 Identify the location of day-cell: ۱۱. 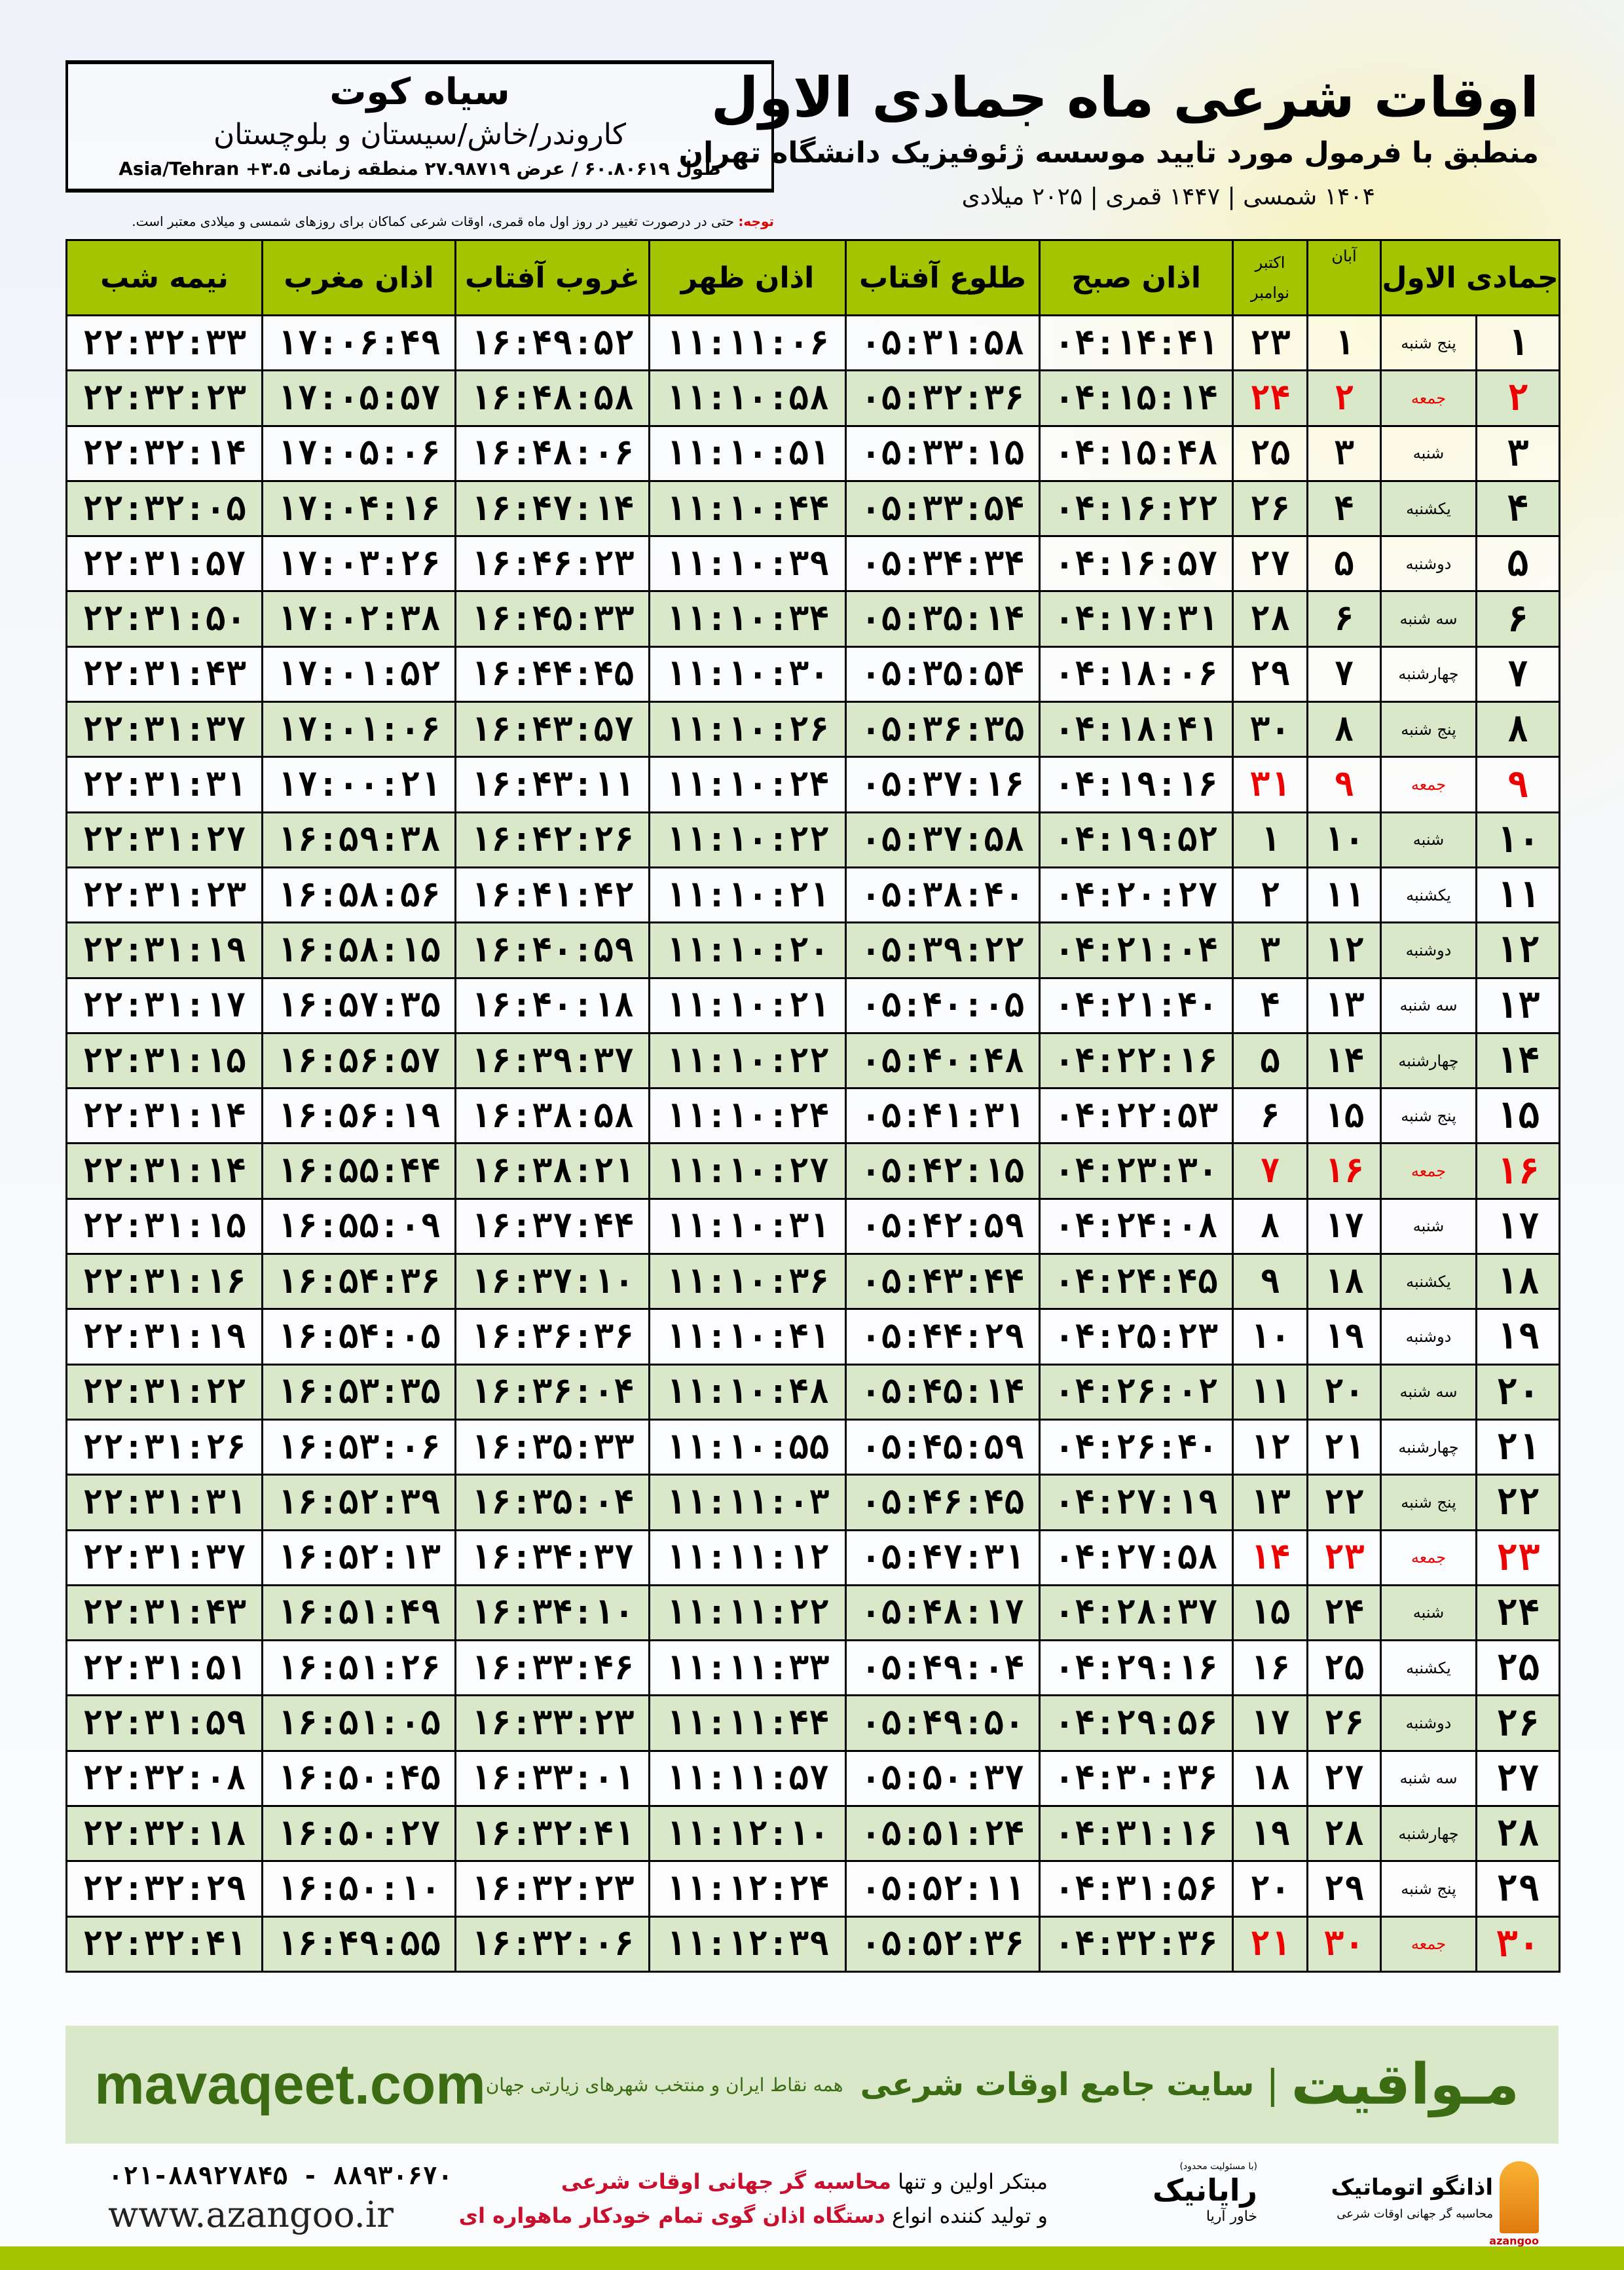
(1518, 895).